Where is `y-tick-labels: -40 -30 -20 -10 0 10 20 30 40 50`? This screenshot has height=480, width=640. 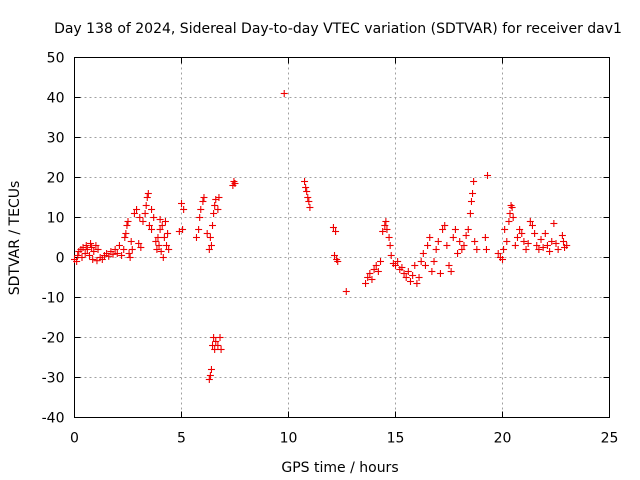
y-tick-labels: -40 -30 -20 -10 0 10 20 30 40 50 is located at coordinates (53, 239).